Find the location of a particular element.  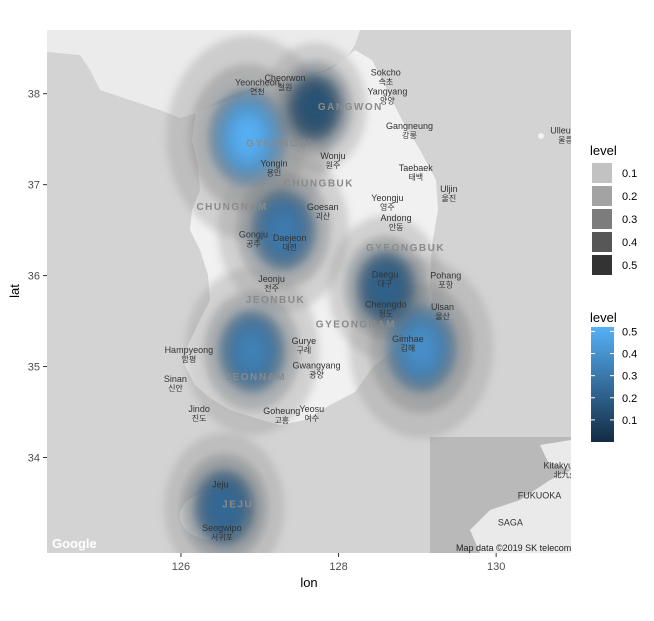

place-label-korean: 양양 is located at coordinates (387, 101).